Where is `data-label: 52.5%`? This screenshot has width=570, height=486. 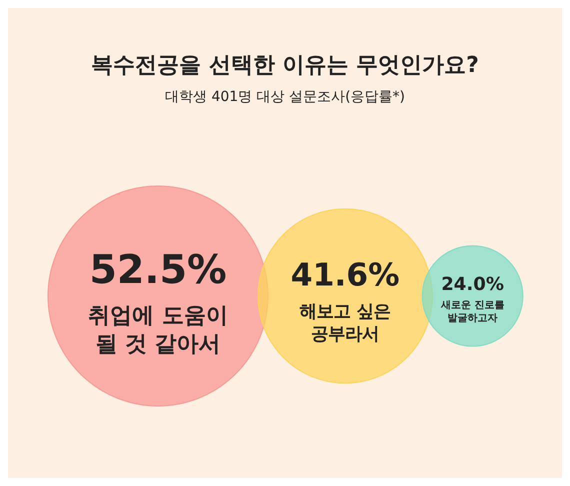 data-label: 52.5% is located at coordinates (158, 269).